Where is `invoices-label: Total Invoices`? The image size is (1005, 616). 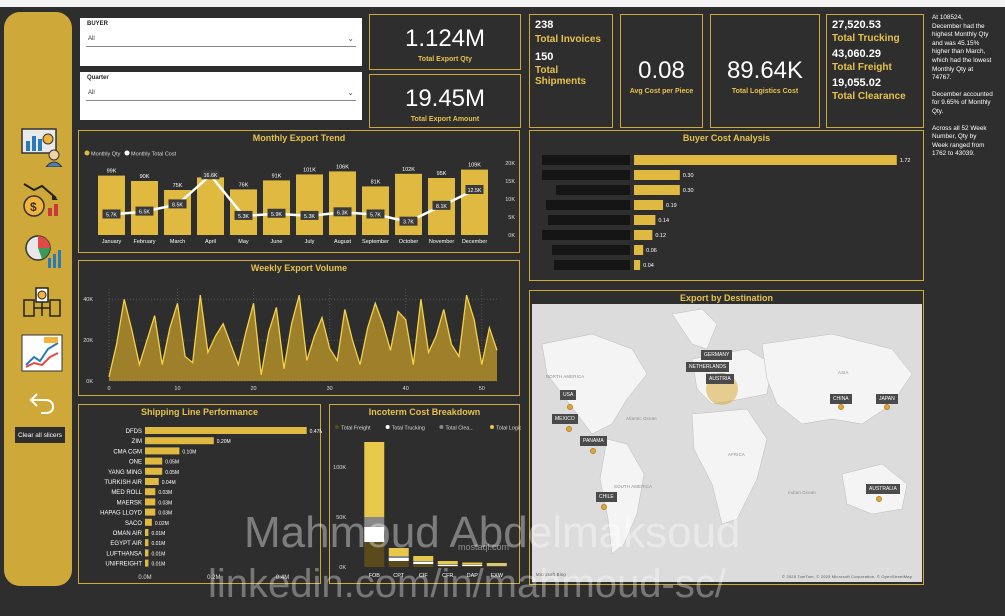
invoices-label: Total Invoices is located at coordinates (568, 39).